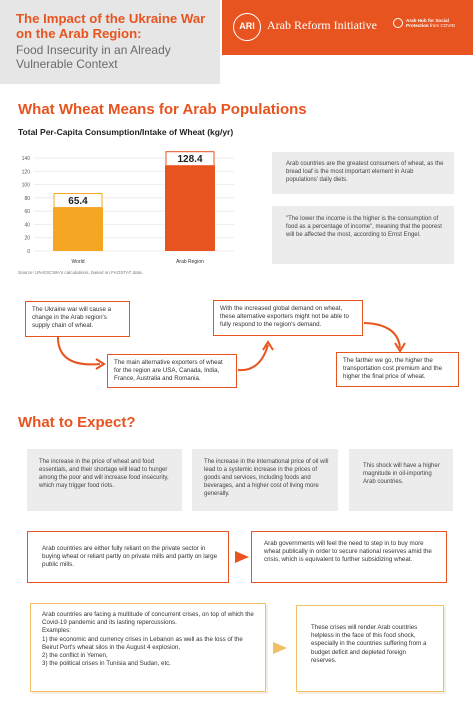 The image size is (473, 720). Describe the element at coordinates (27, 212) in the screenshot. I see `y-tick-label: 60` at that location.